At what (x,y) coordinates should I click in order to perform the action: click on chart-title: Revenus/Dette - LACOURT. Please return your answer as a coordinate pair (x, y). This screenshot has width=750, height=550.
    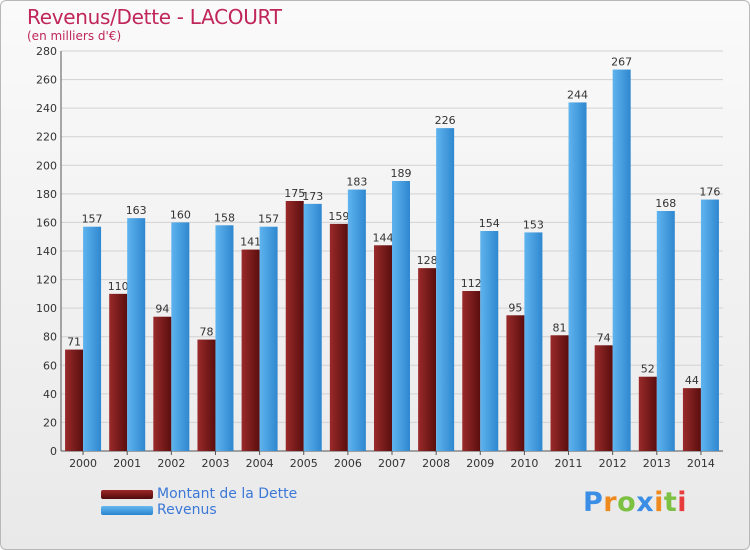
    Looking at the image, I should click on (154, 17).